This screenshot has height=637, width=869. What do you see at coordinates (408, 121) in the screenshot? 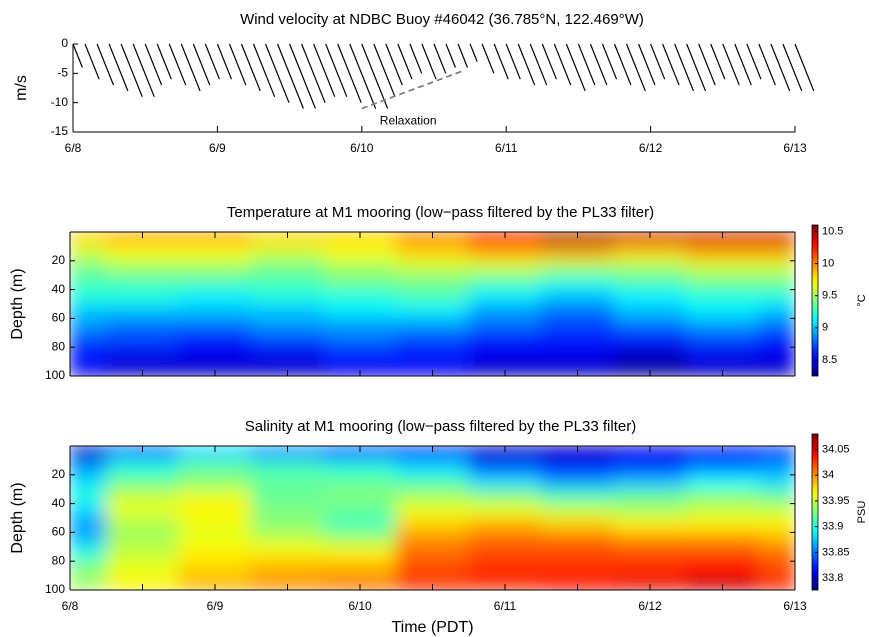
I see `annotation-text: Relaxation` at bounding box center [408, 121].